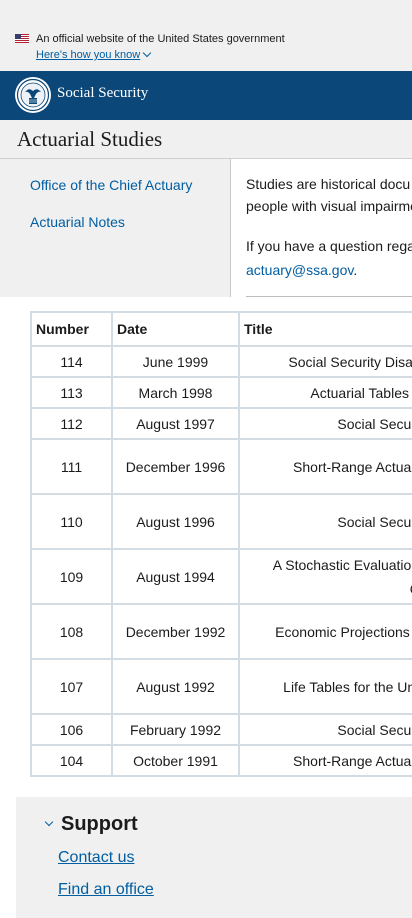 The height and width of the screenshot is (918, 412). I want to click on ssa-seal-icon, so click(33, 95).